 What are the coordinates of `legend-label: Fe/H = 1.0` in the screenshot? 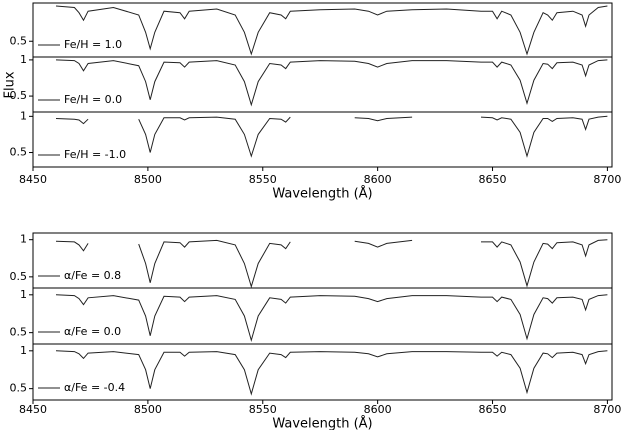 It's located at (93, 44).